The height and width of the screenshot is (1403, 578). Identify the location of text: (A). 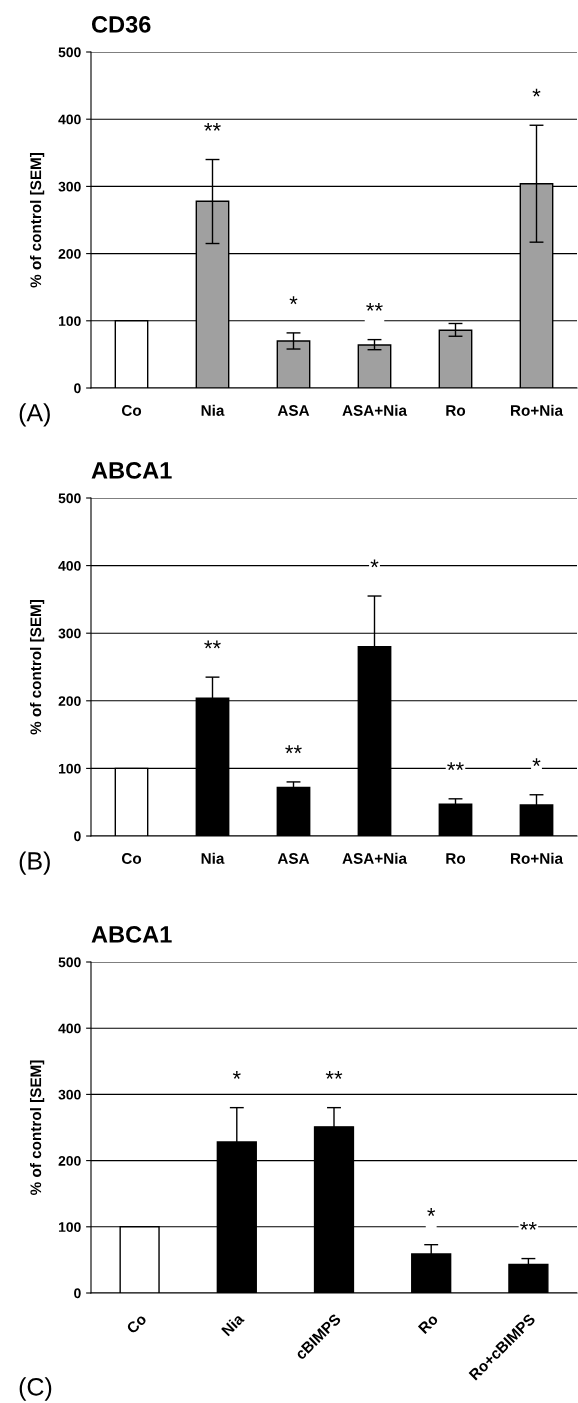
(34, 415).